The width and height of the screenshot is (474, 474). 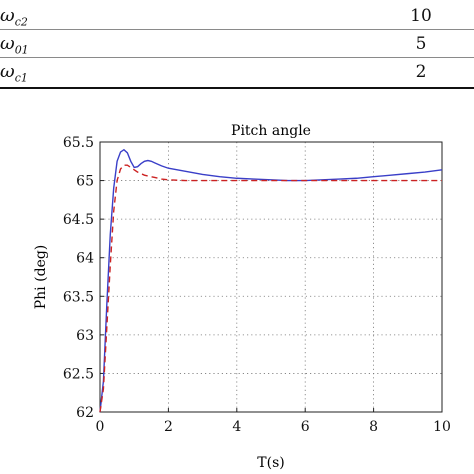 I want to click on y-tick-label: 62.5, so click(x=78, y=374).